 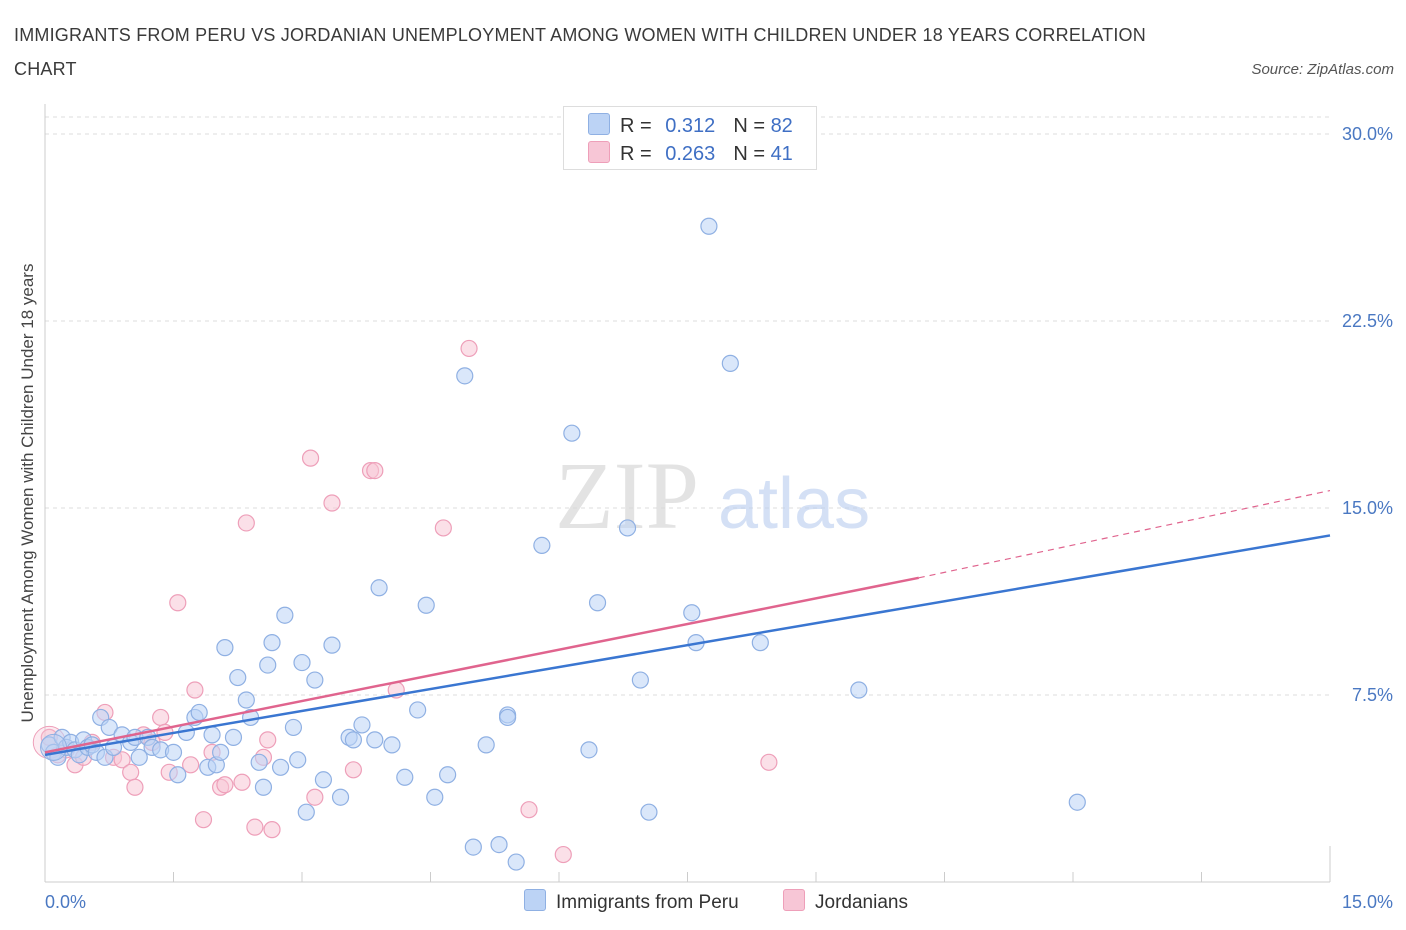 I want to click on legend-r-label-peru: R =, so click(x=636, y=126).